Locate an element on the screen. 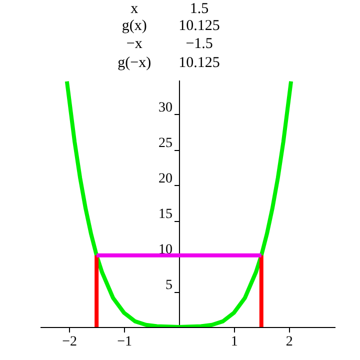  text: 1.5 is located at coordinates (199, 9).